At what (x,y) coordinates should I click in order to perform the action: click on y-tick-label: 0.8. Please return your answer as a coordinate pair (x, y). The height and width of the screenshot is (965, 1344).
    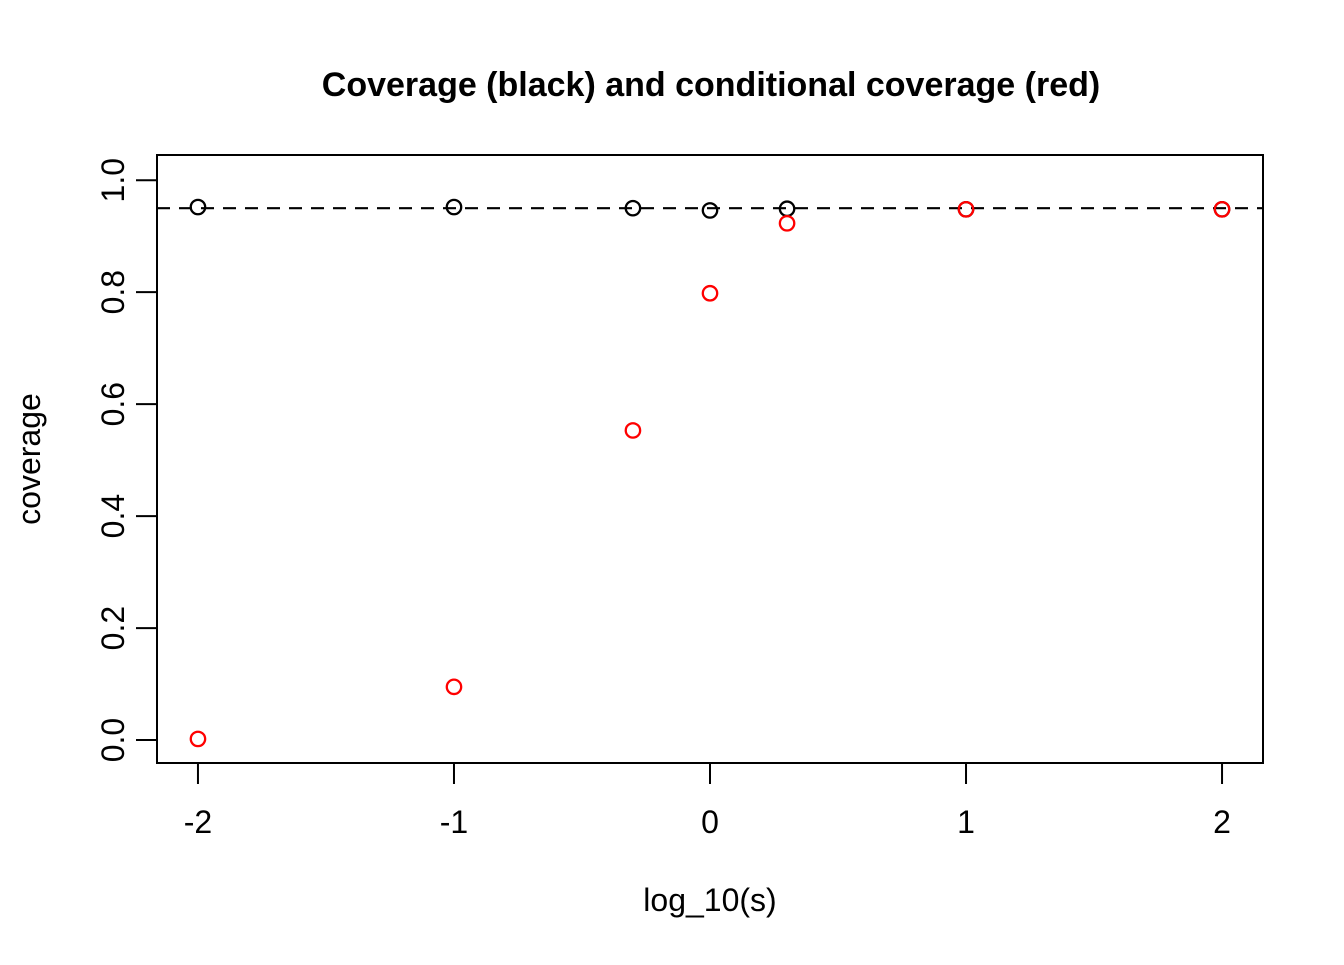
    Looking at the image, I should click on (113, 292).